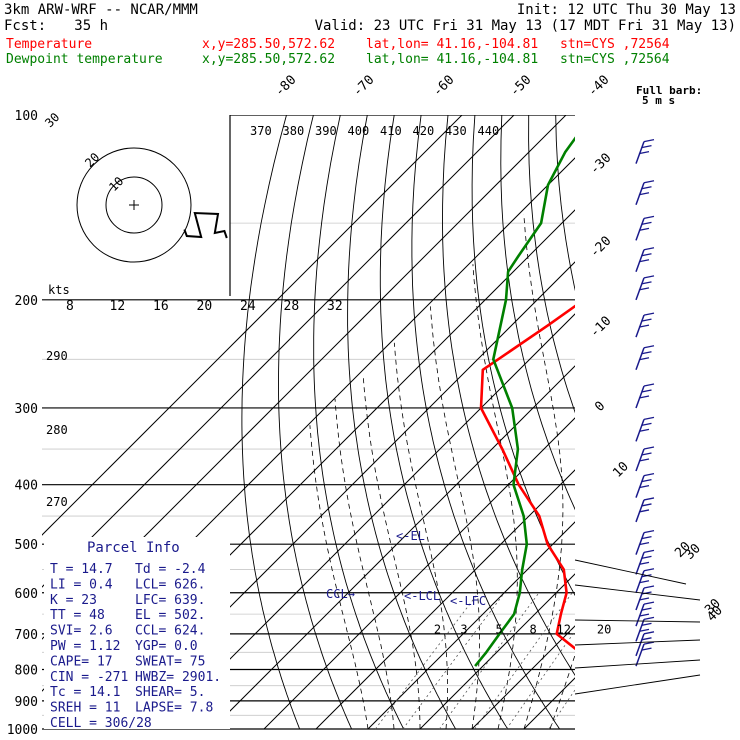 Image resolution: width=740 pixels, height=740 pixels. Describe the element at coordinates (26, 545) in the screenshot. I see `pressure-label-500: 500` at that location.